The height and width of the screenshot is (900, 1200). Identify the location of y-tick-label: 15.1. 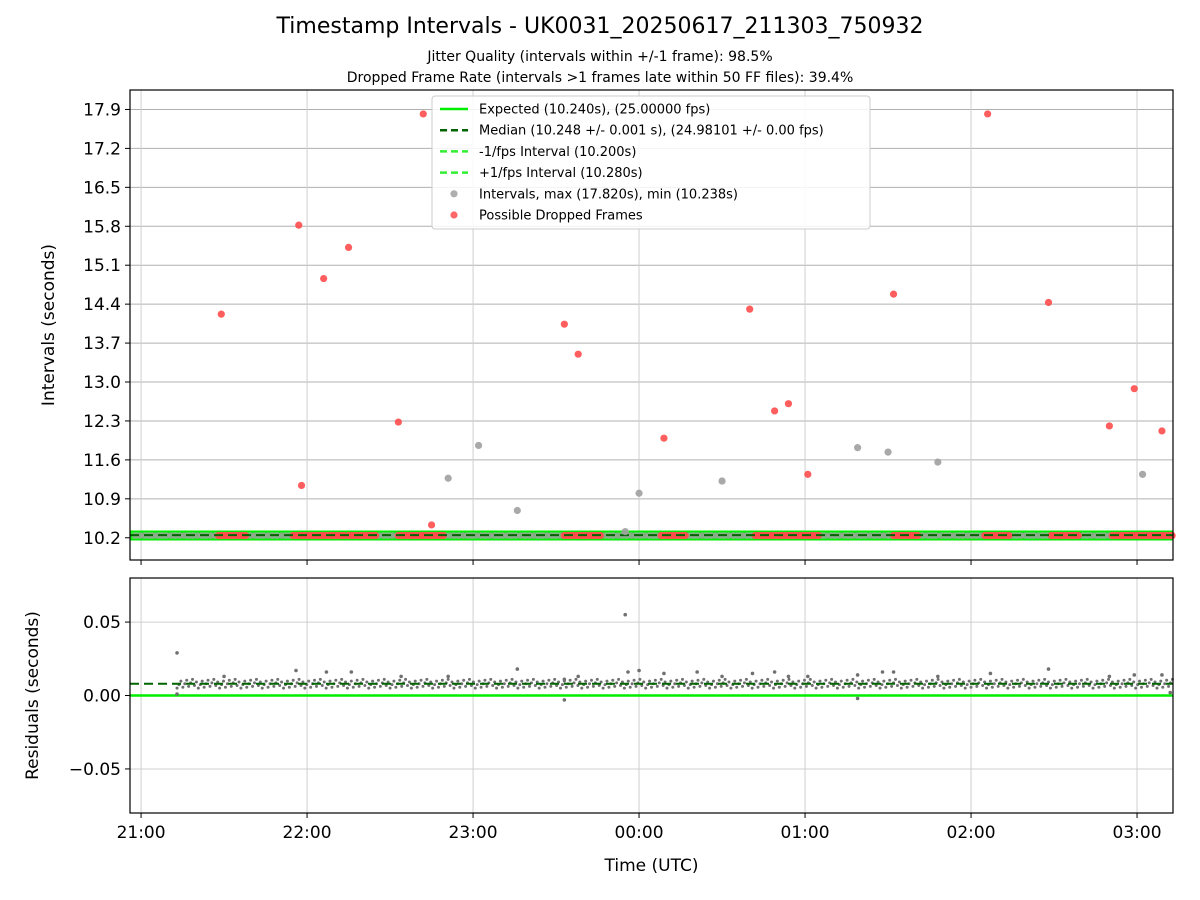
(102, 266).